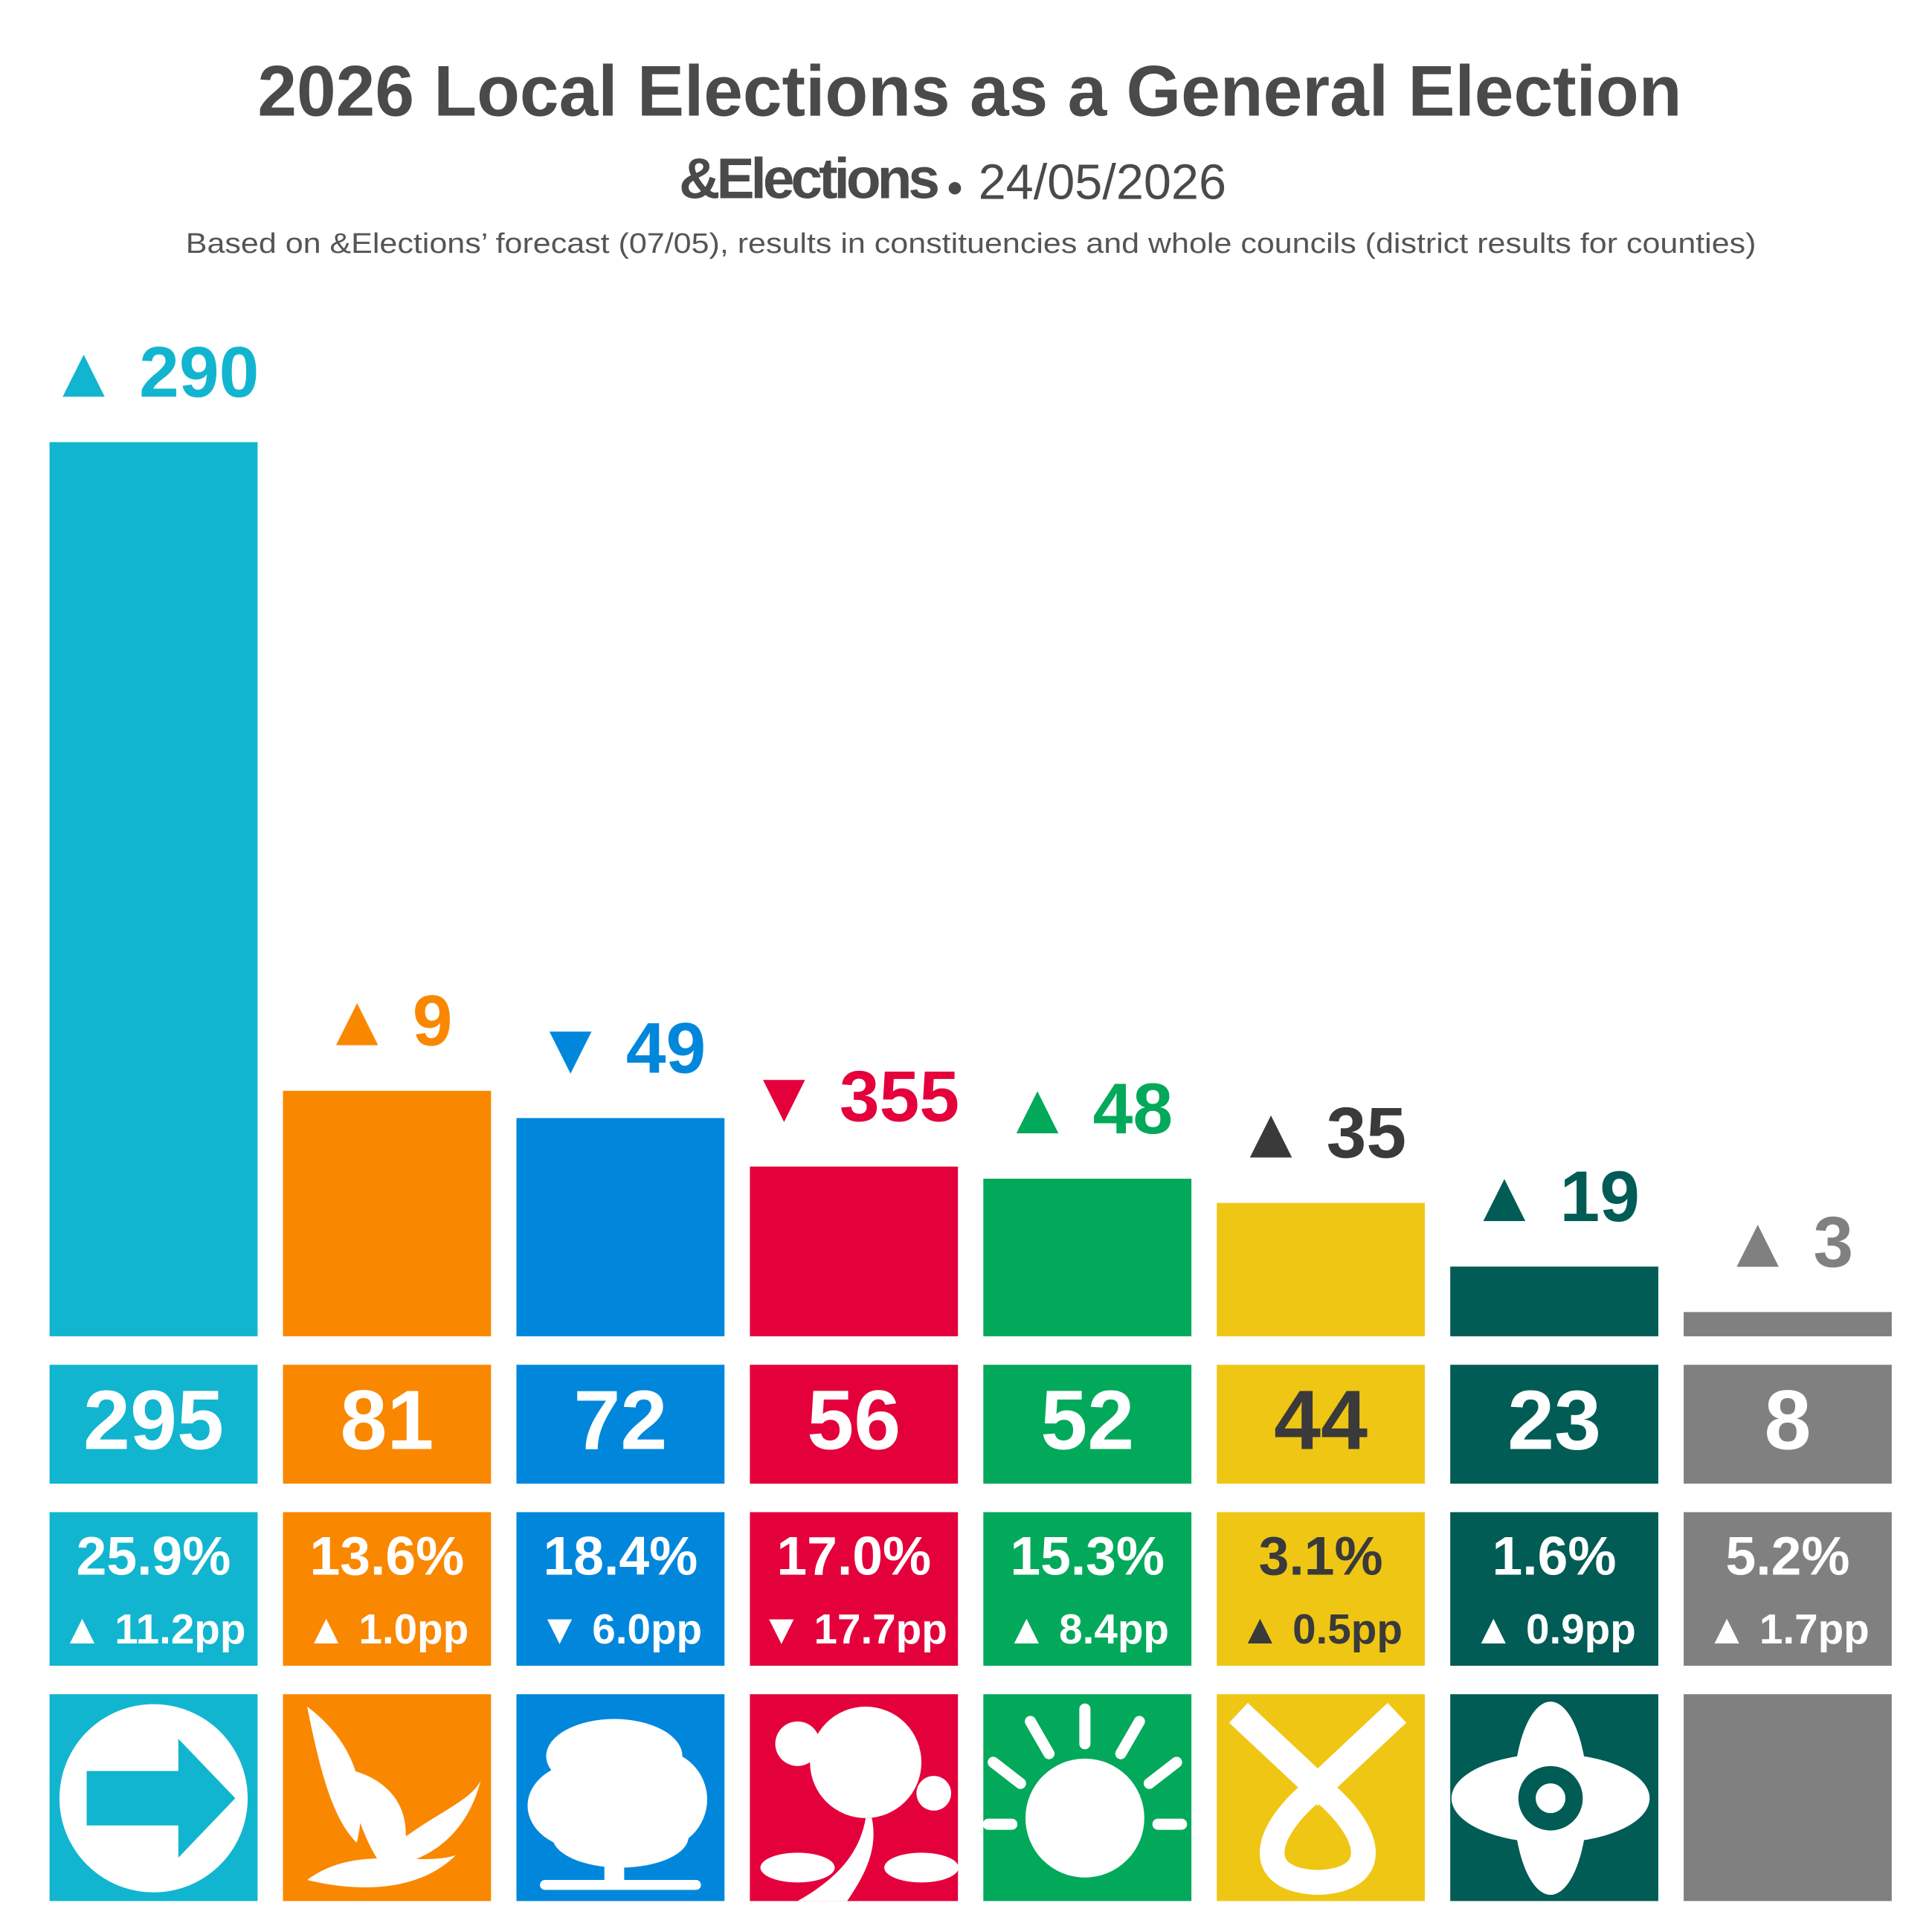  Describe the element at coordinates (1087, 1419) in the screenshot. I see `seat-value: 52` at that location.